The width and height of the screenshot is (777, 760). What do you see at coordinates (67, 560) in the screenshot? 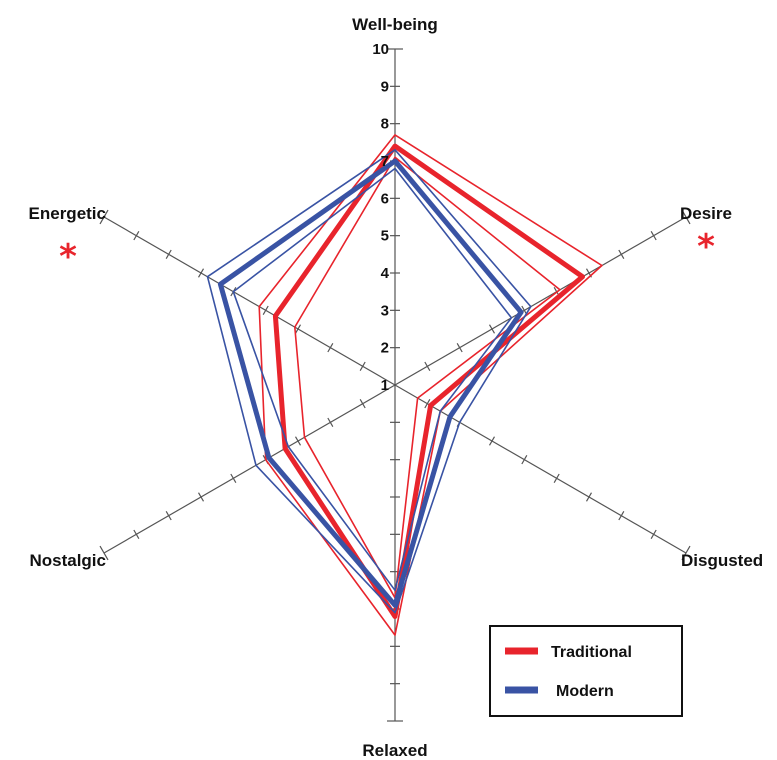
I see `axis-label-nostalgic: Nostalgic` at bounding box center [67, 560].